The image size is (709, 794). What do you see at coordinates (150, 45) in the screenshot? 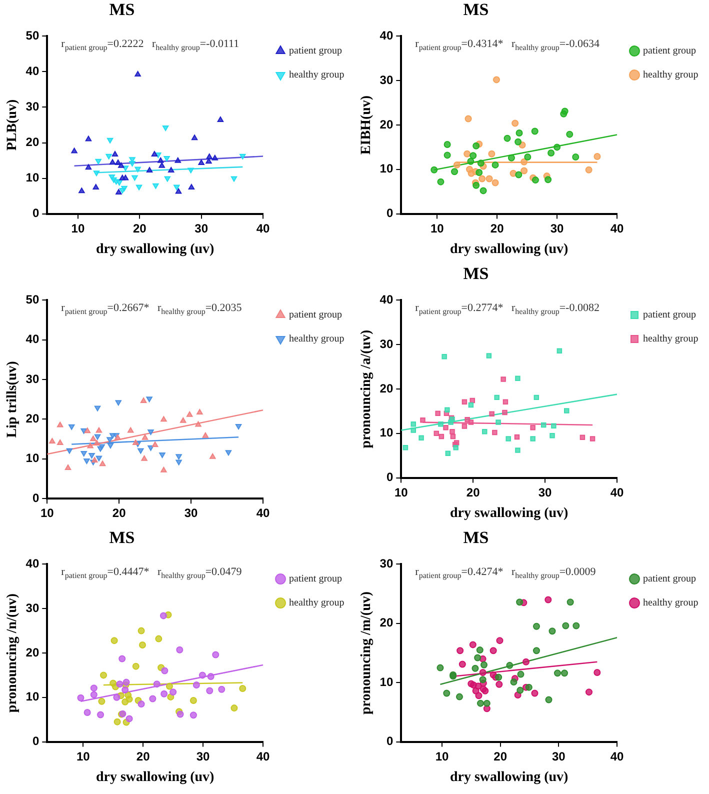
I see `annotation: r$_{patient group}$=0.2222 r$_{healthy group}$=-0.0111` at bounding box center [150, 45].